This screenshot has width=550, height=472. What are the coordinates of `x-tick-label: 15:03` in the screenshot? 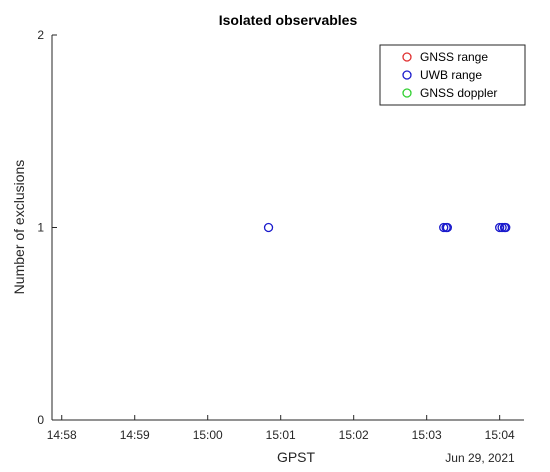 It's located at (427, 435).